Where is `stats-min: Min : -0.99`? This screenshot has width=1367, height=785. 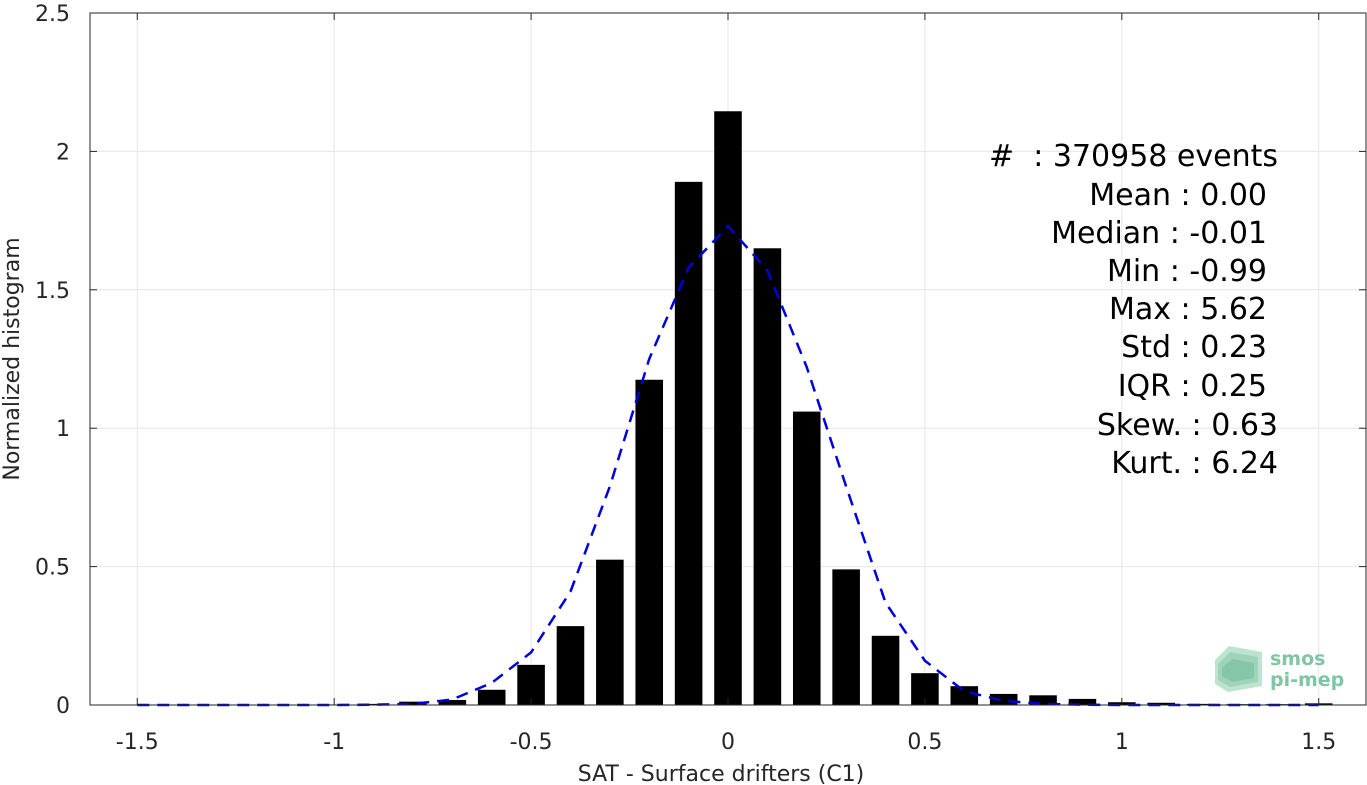 stats-min: Min : -0.99 is located at coordinates (1187, 271).